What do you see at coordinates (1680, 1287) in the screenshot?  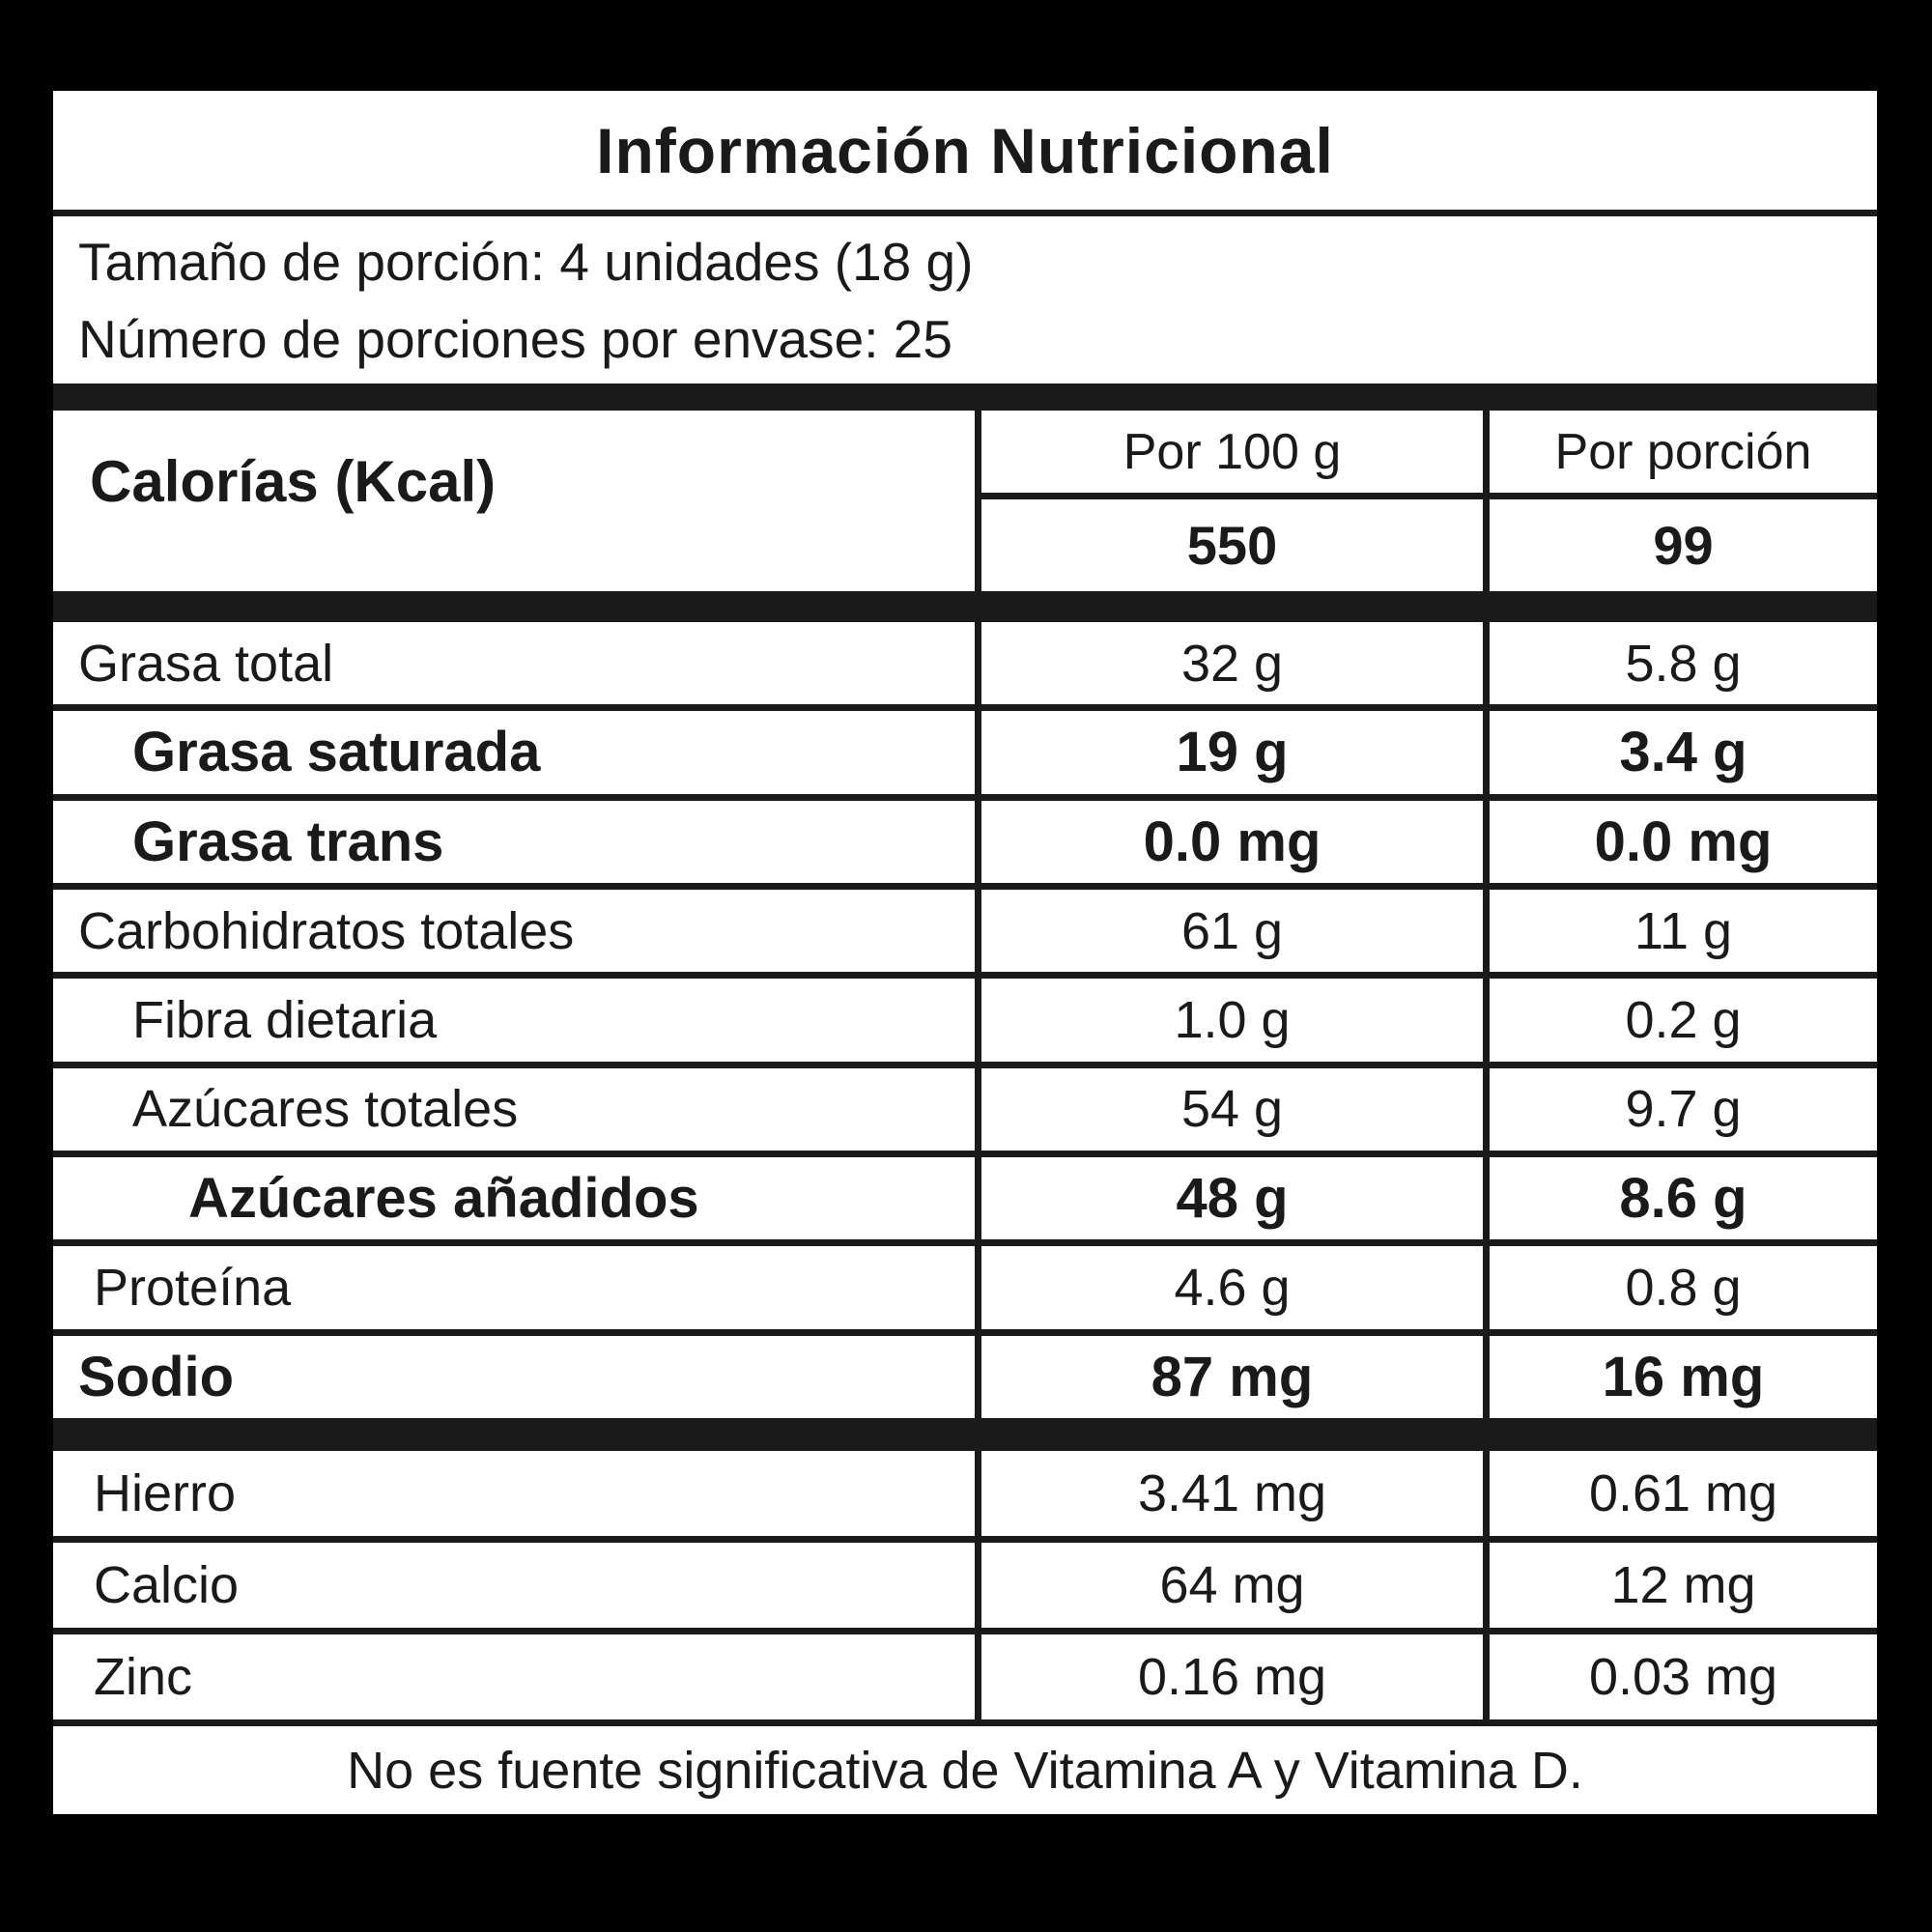 I see `portion-value: 0.8 g` at bounding box center [1680, 1287].